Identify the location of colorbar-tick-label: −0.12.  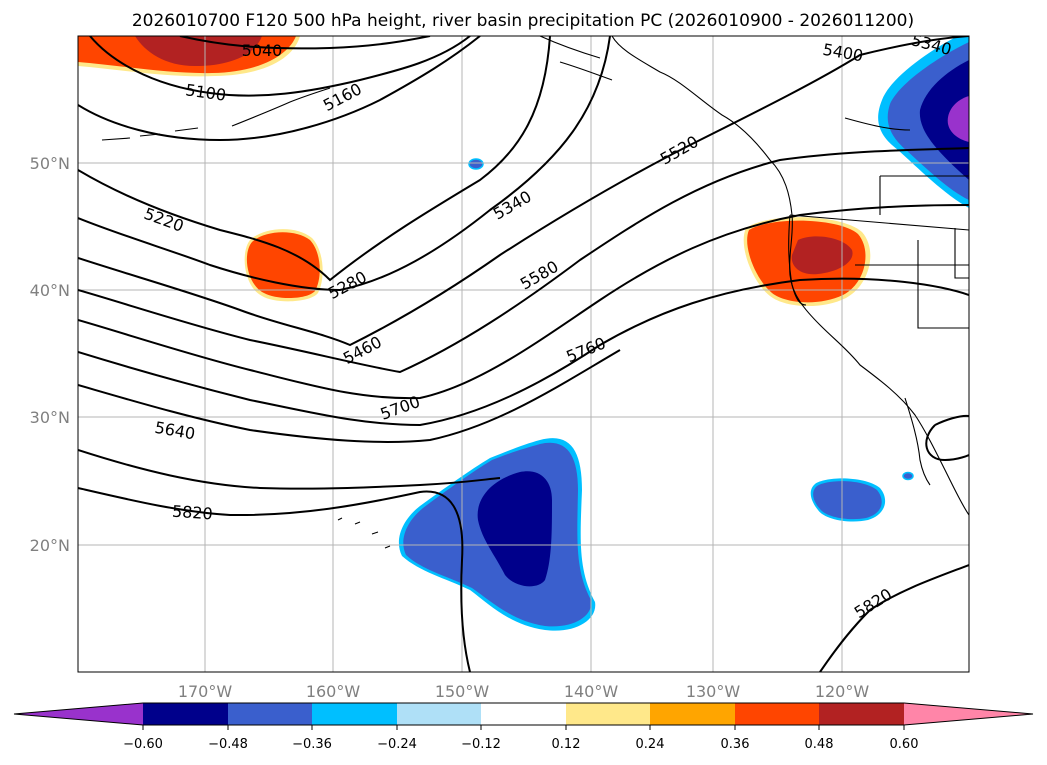
(481, 744).